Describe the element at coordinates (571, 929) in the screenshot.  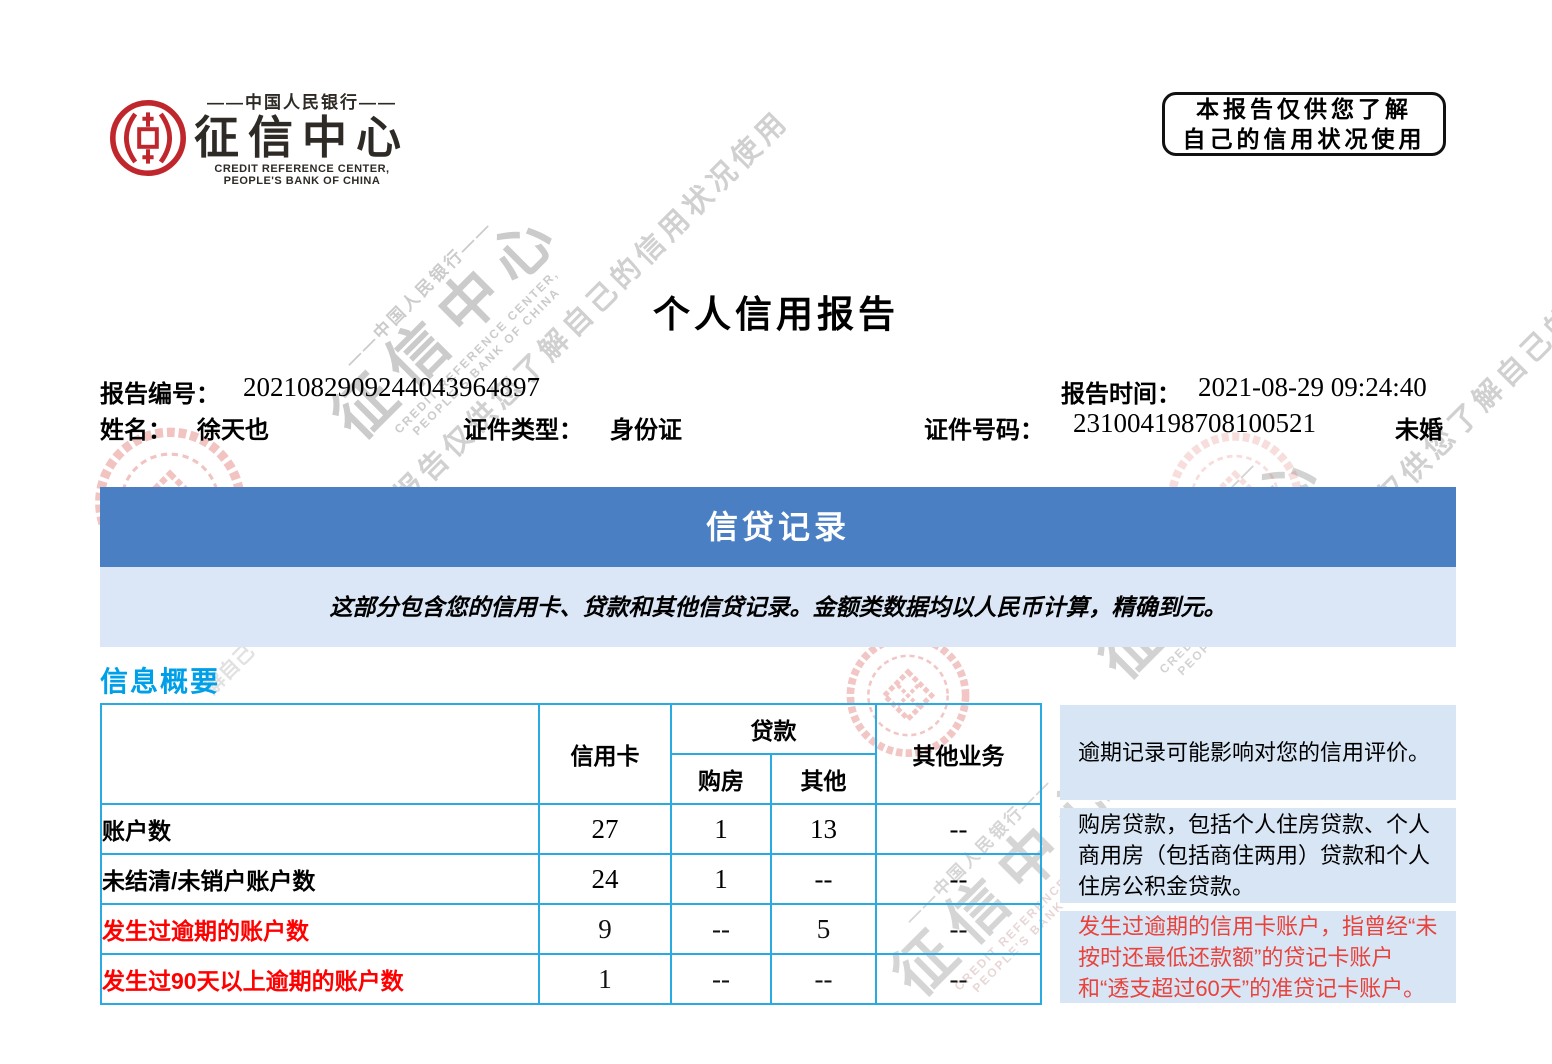
I see `table-row: 发生过逾期的账户数 9 -- 5 --` at that location.